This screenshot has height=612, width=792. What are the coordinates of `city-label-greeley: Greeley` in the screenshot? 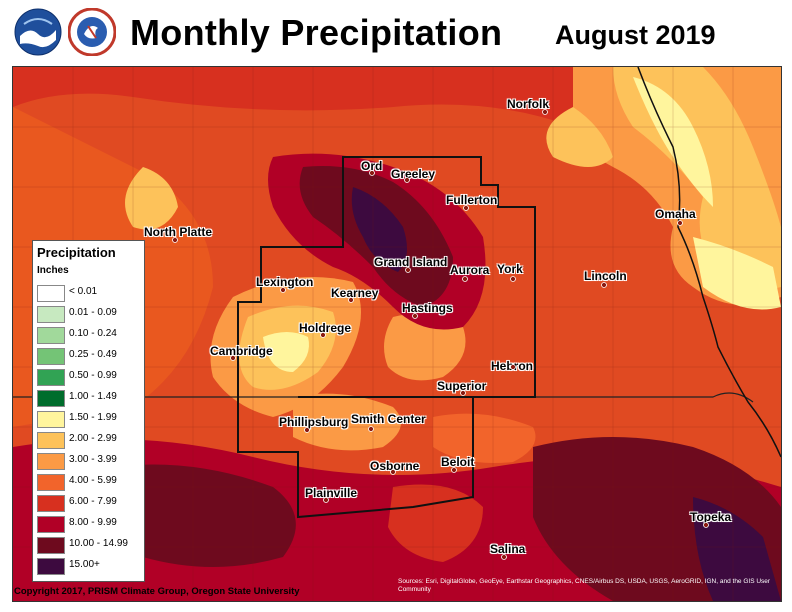 It's located at (413, 174).